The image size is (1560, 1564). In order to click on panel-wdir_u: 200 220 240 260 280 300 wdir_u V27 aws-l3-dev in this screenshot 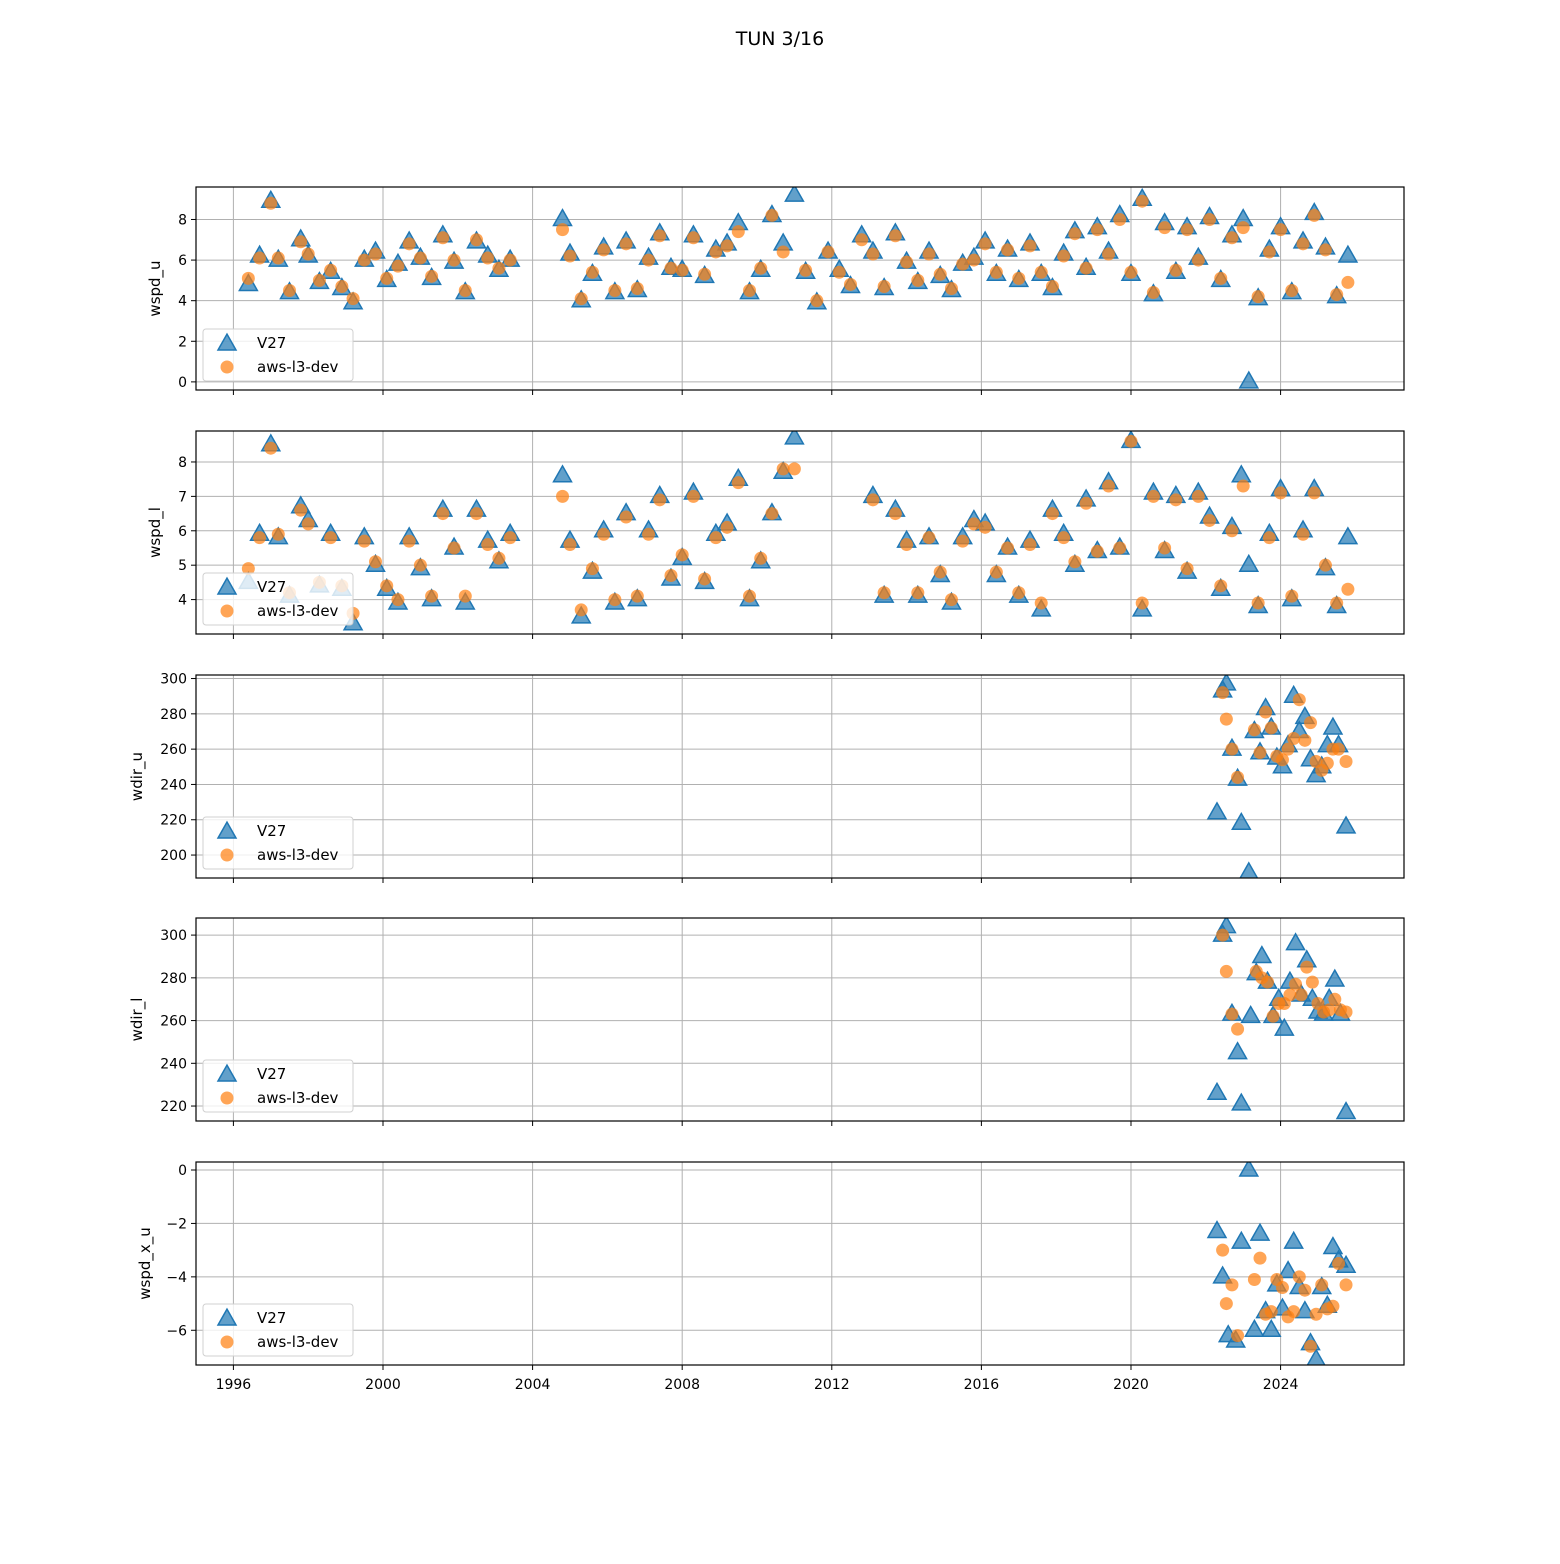, I will do `click(766, 777)`.